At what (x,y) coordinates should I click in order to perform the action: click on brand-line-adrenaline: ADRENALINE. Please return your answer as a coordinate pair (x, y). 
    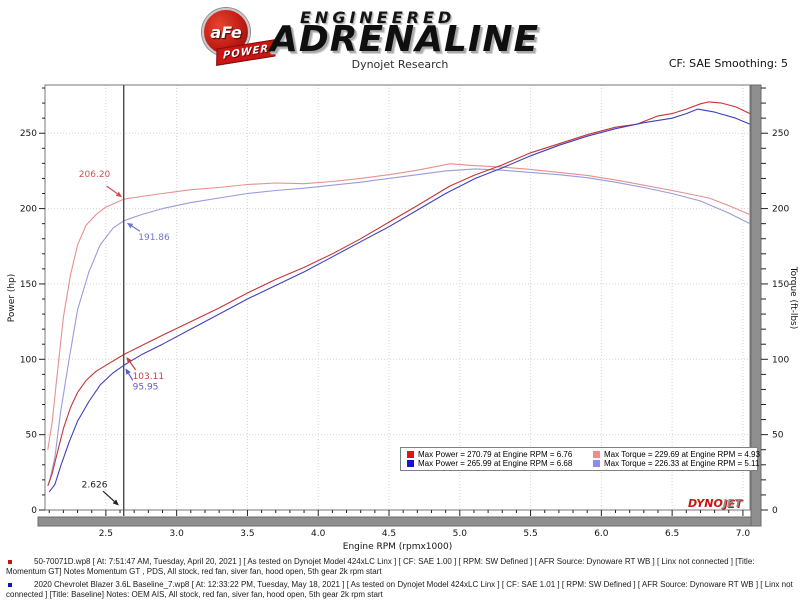
    Looking at the image, I should click on (405, 39).